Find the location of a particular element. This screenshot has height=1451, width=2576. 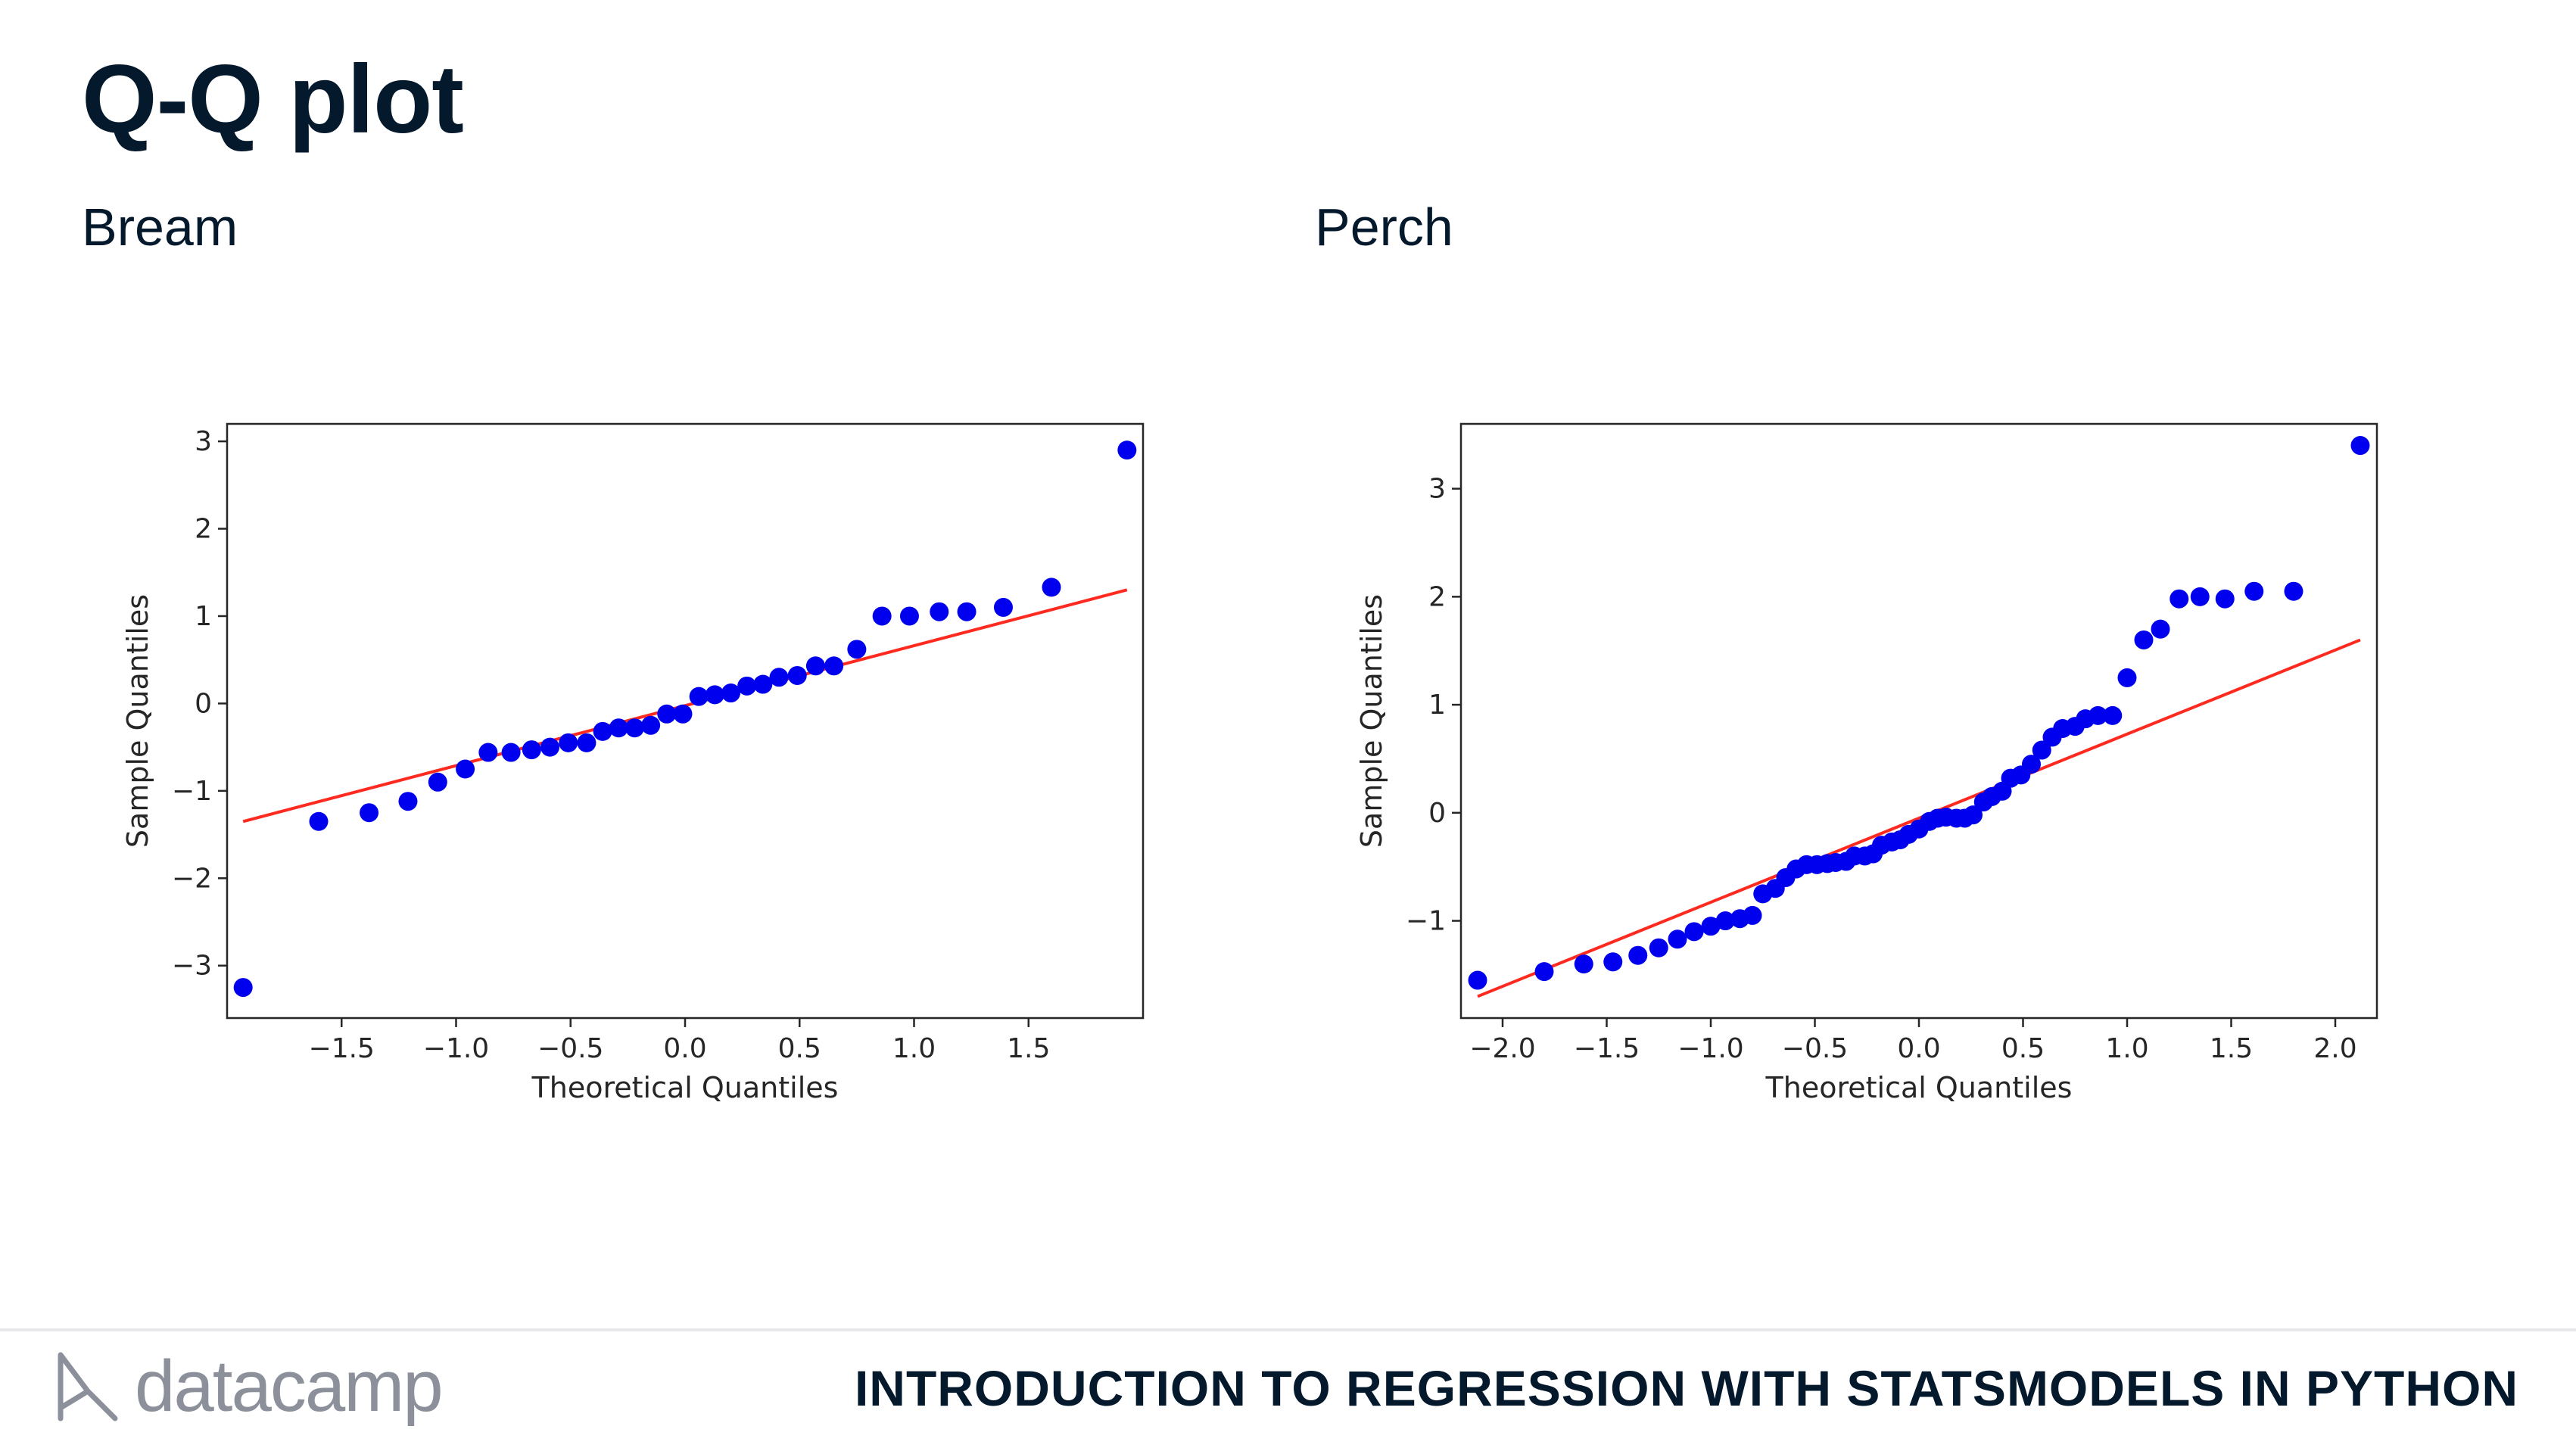

brand: datacamp is located at coordinates (249, 1386).